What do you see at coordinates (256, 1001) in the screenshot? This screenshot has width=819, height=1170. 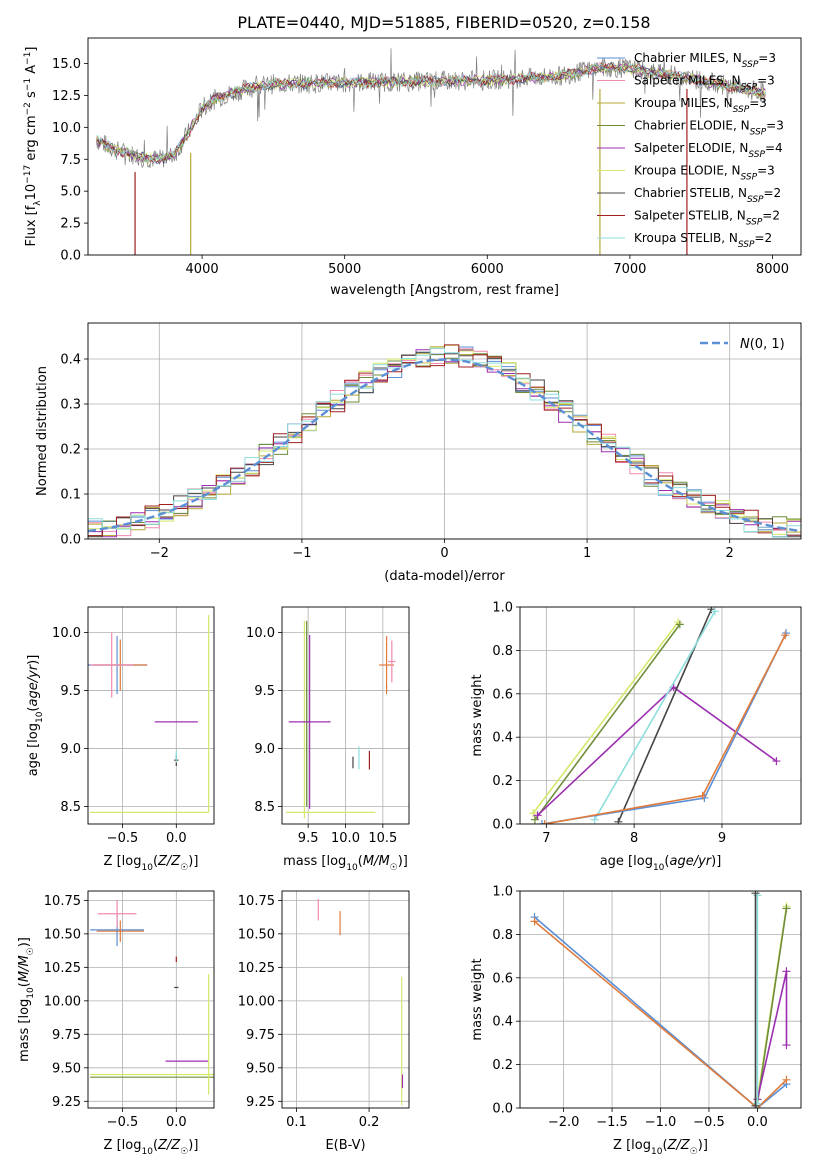 I see `y-tick-label: 10.00` at bounding box center [256, 1001].